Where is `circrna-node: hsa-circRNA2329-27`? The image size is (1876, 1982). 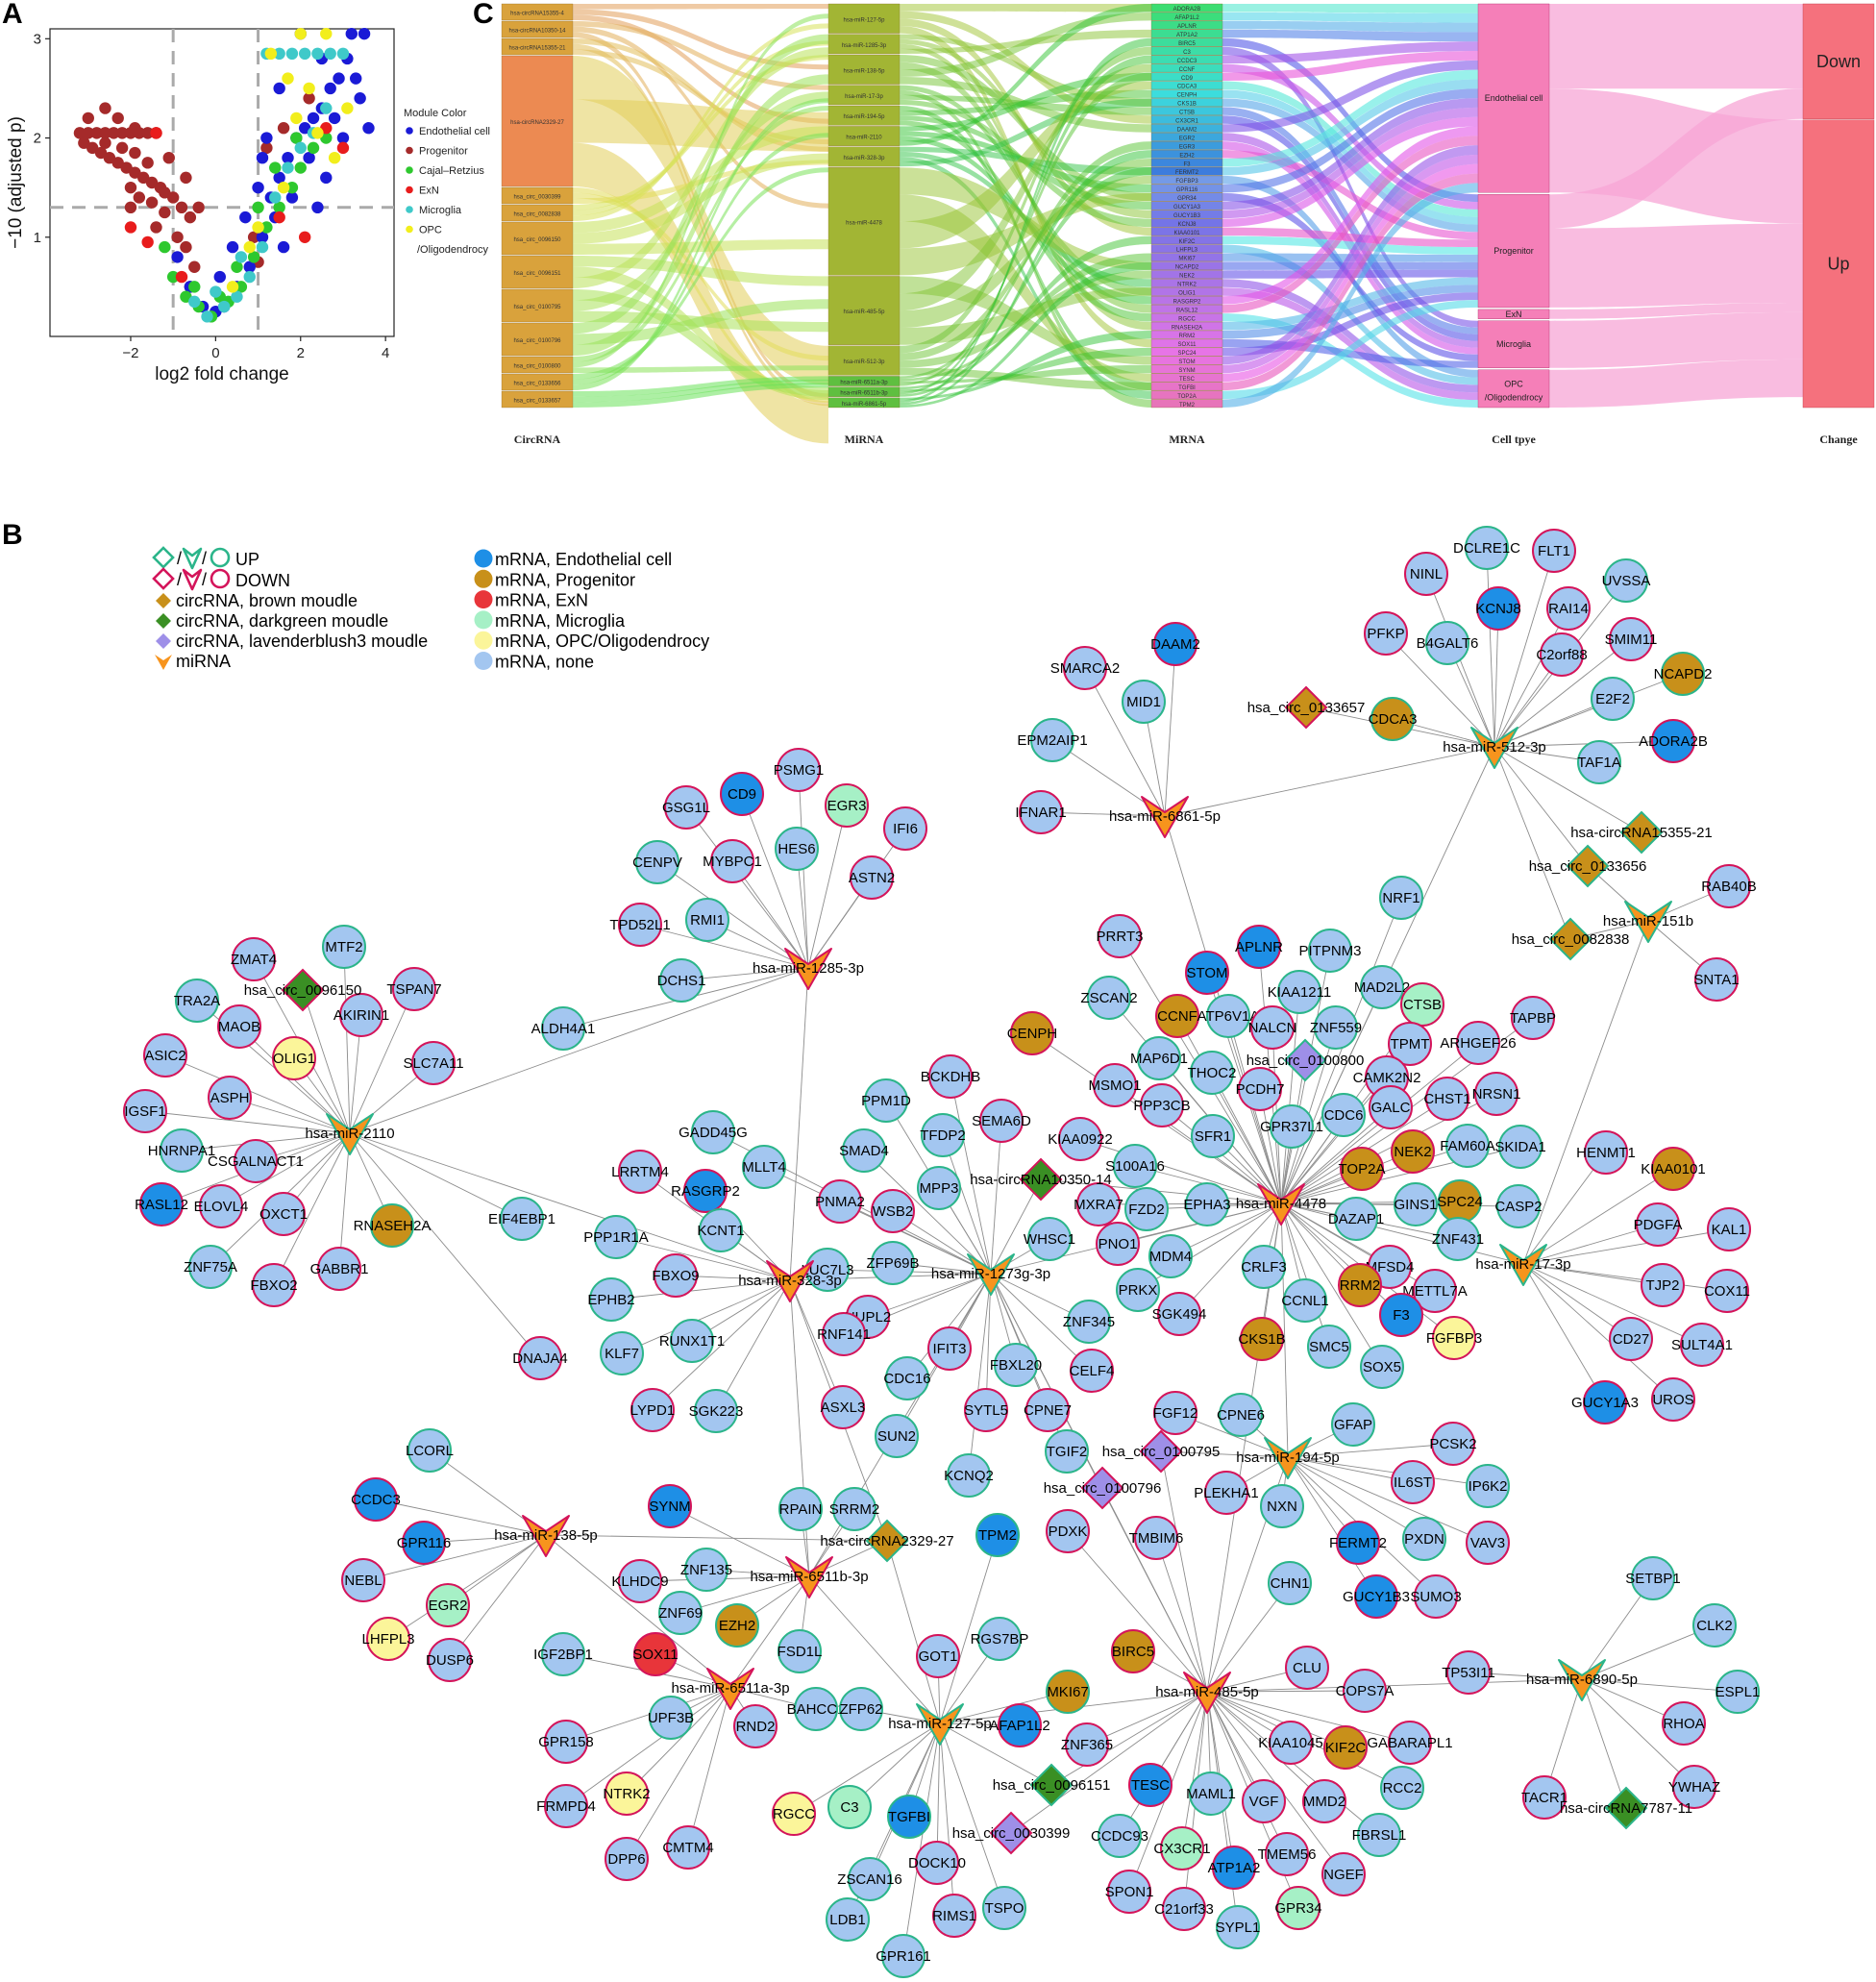
circrna-node: hsa-circRNA2329-27 is located at coordinates (887, 1541).